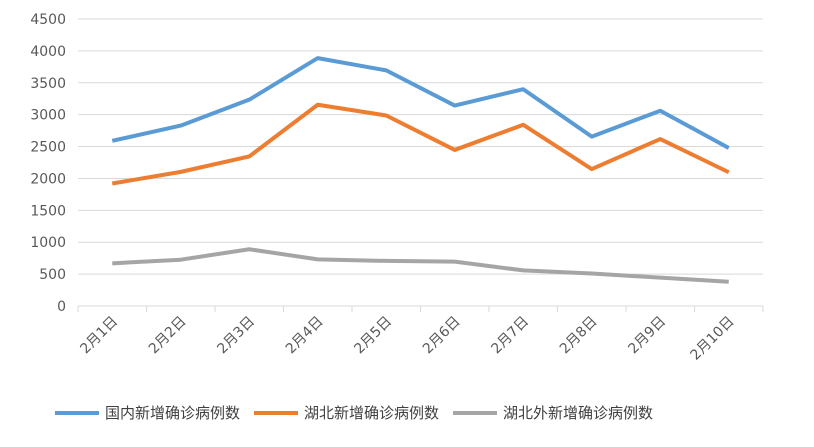 This screenshot has height=447, width=814. I want to click on x-tick-label: 2月3日, so click(236, 336).